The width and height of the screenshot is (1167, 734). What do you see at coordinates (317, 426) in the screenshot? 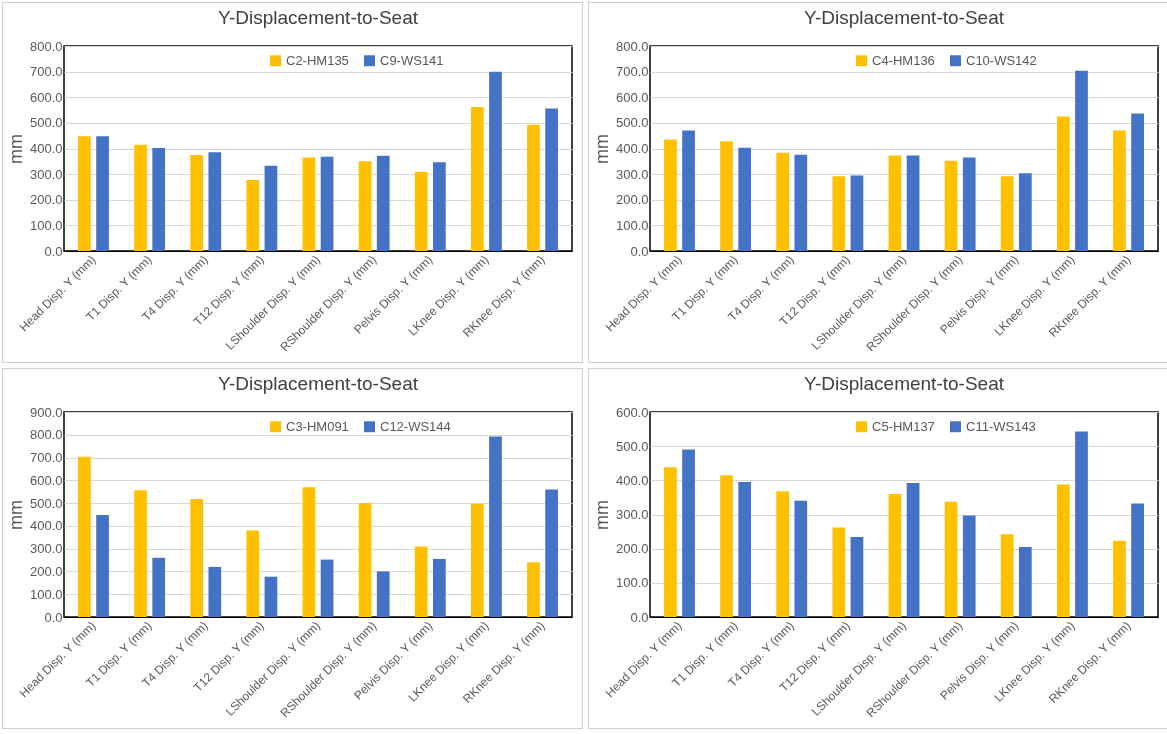
I see `legend-label: C3-HM091` at bounding box center [317, 426].